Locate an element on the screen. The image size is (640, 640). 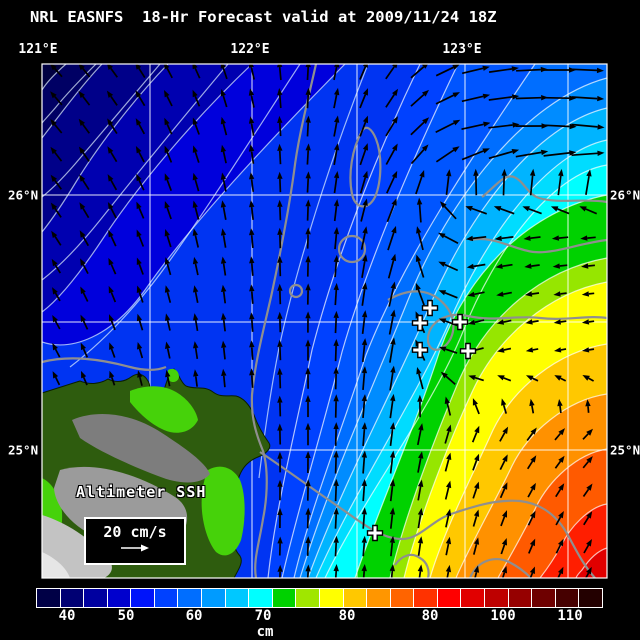
altimeter-crossover-markers is located at coordinates (421, 420).